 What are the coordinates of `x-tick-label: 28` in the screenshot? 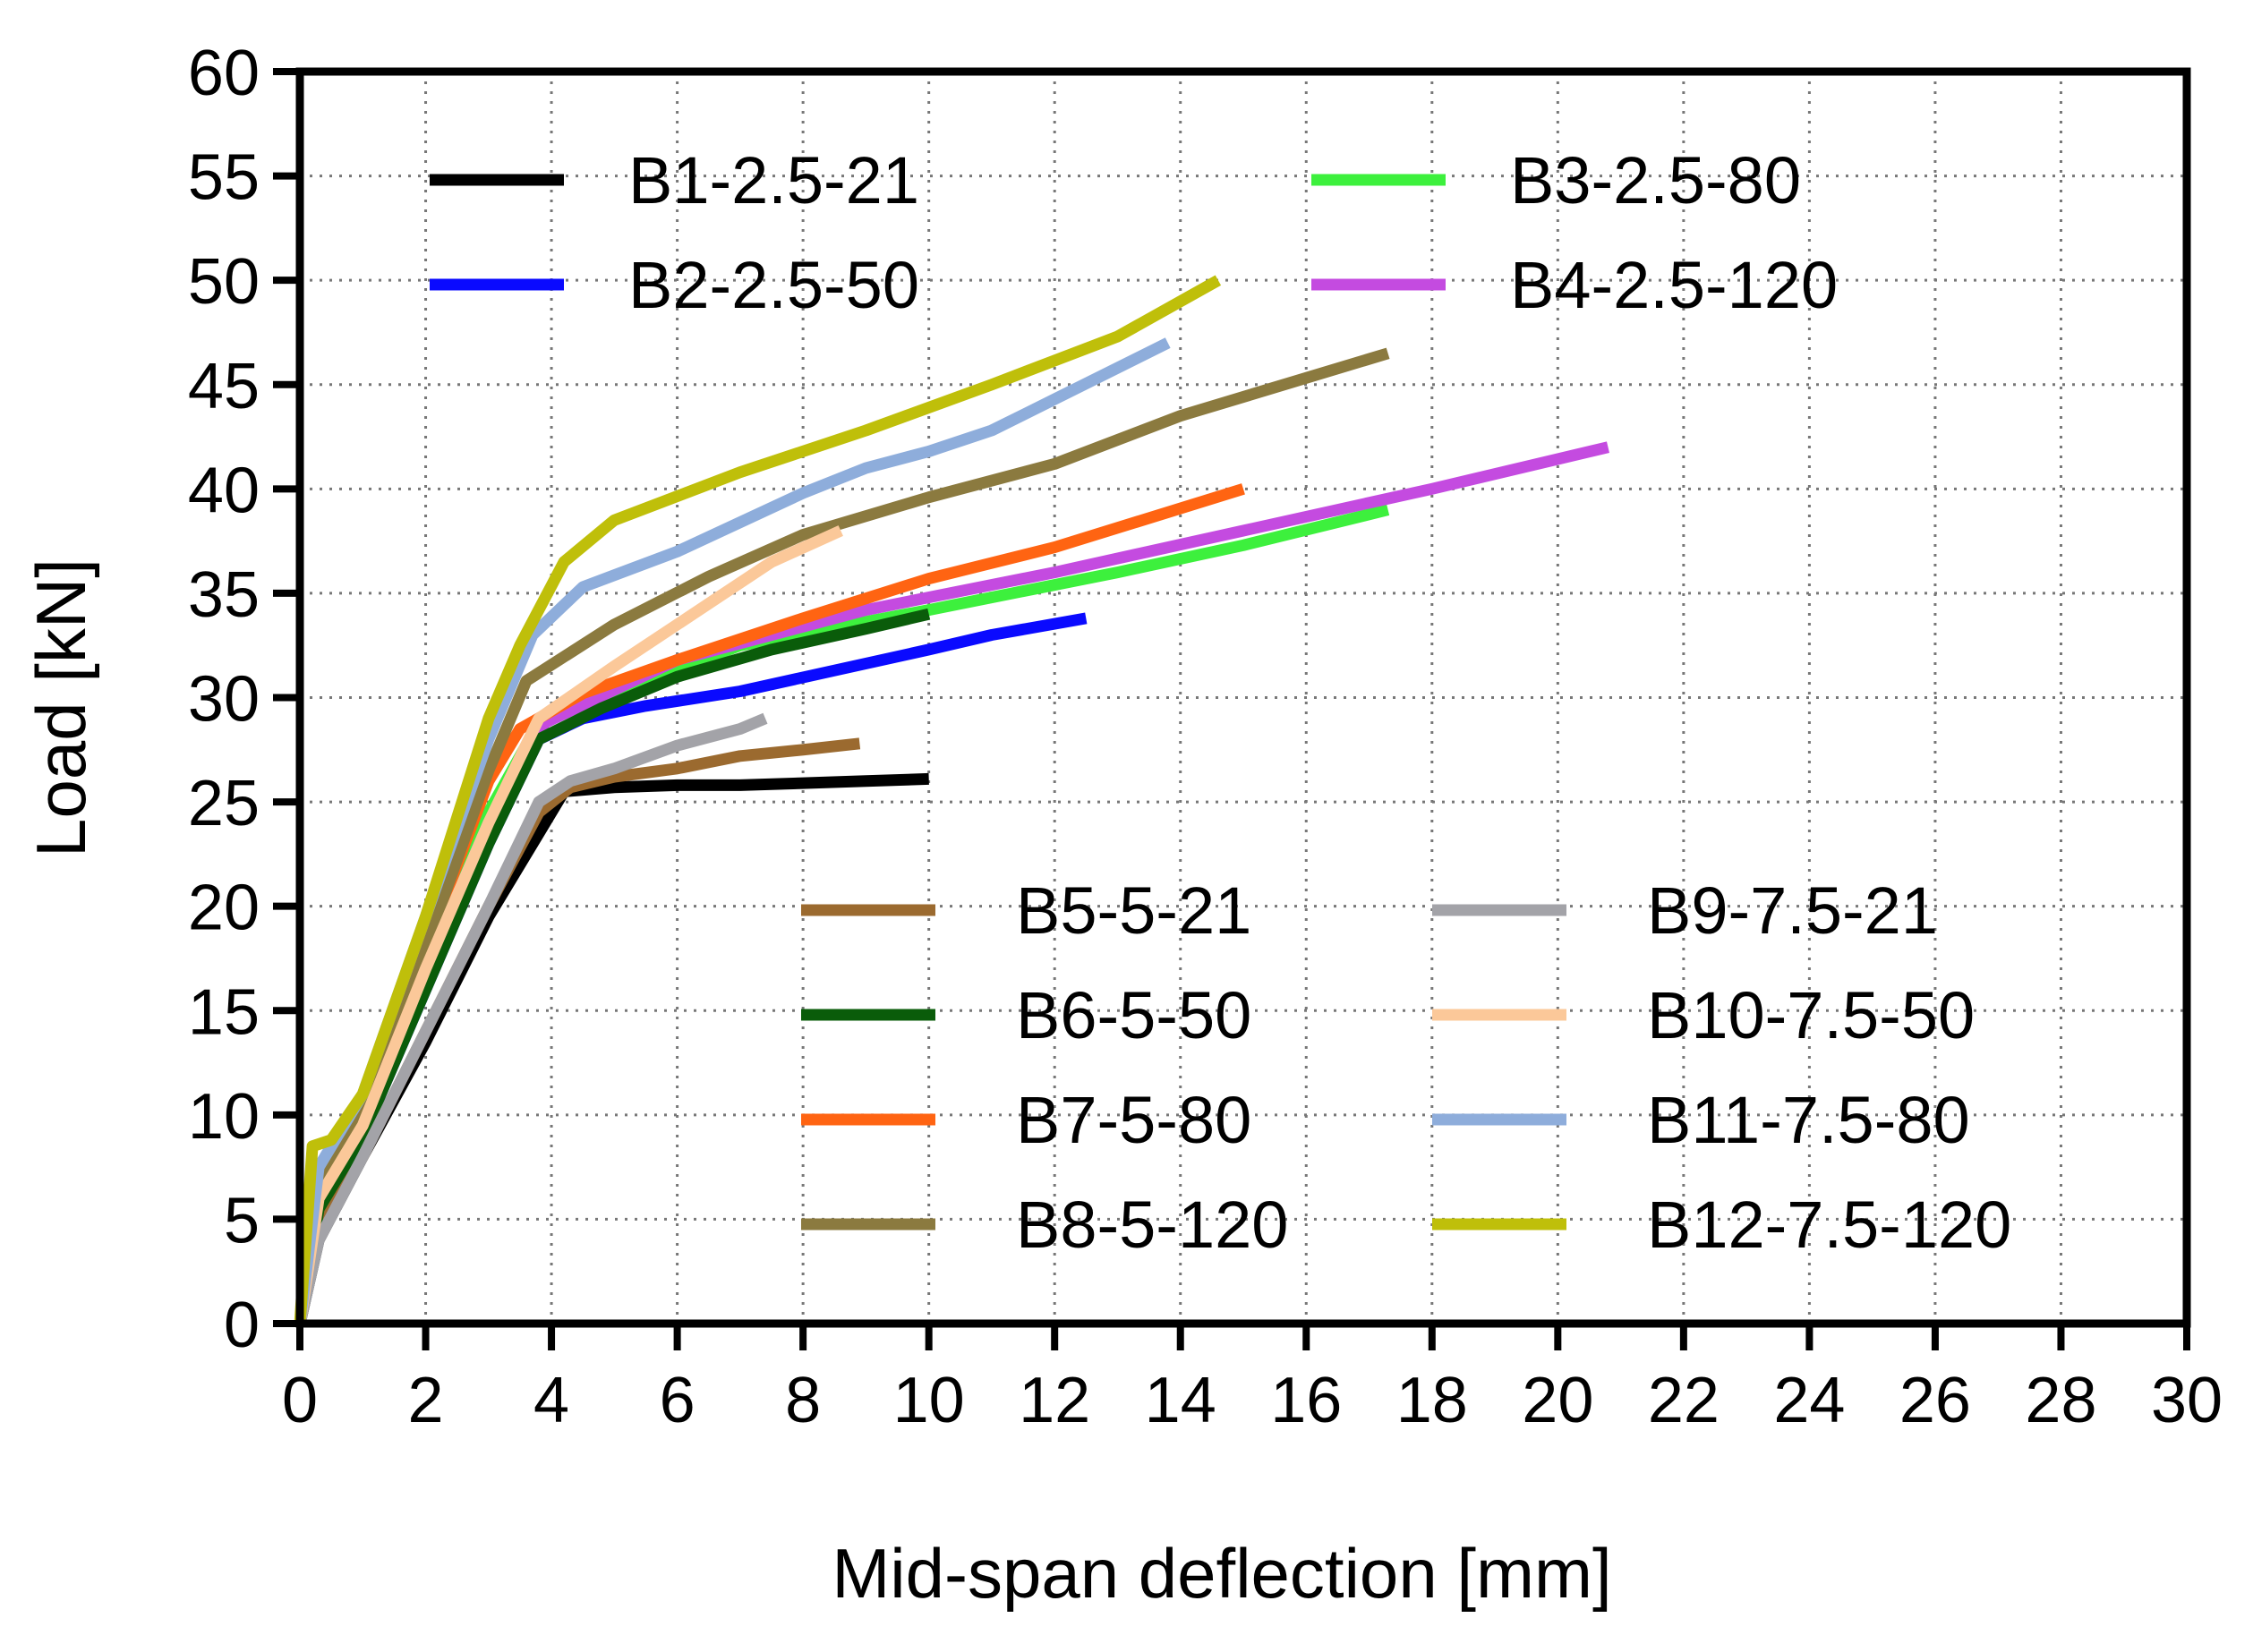 It's located at (2060, 1400).